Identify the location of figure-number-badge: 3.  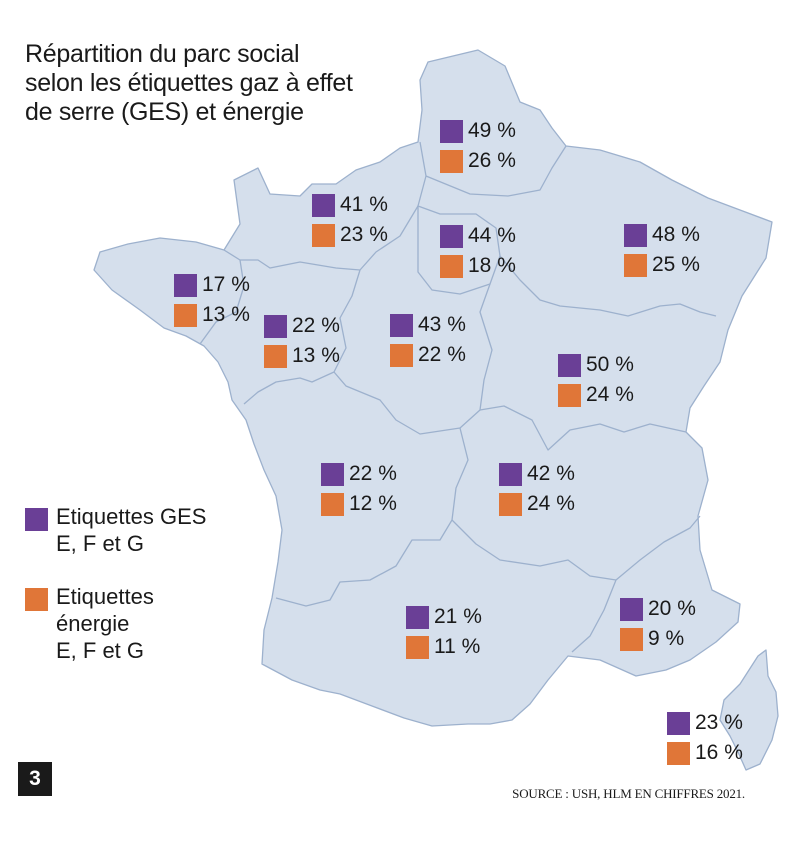
(35, 779).